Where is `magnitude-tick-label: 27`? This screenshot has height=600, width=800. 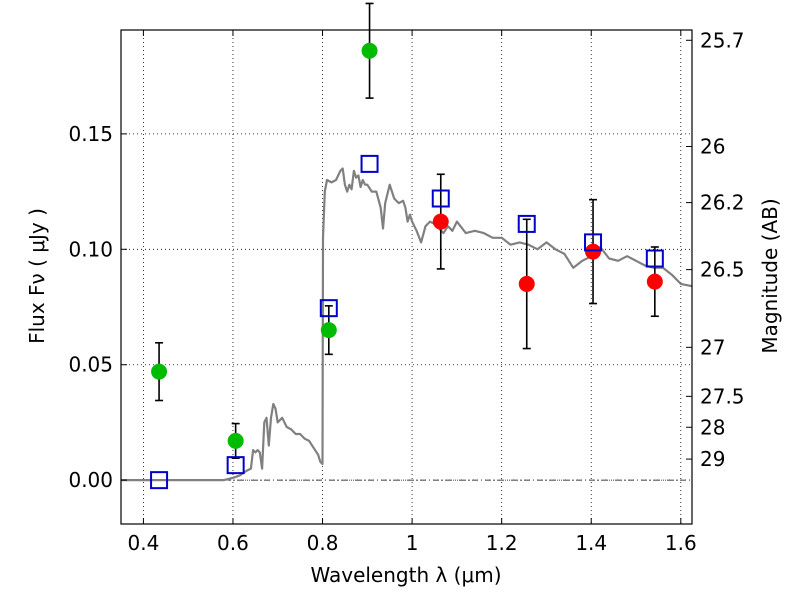 magnitude-tick-label: 27 is located at coordinates (712, 347).